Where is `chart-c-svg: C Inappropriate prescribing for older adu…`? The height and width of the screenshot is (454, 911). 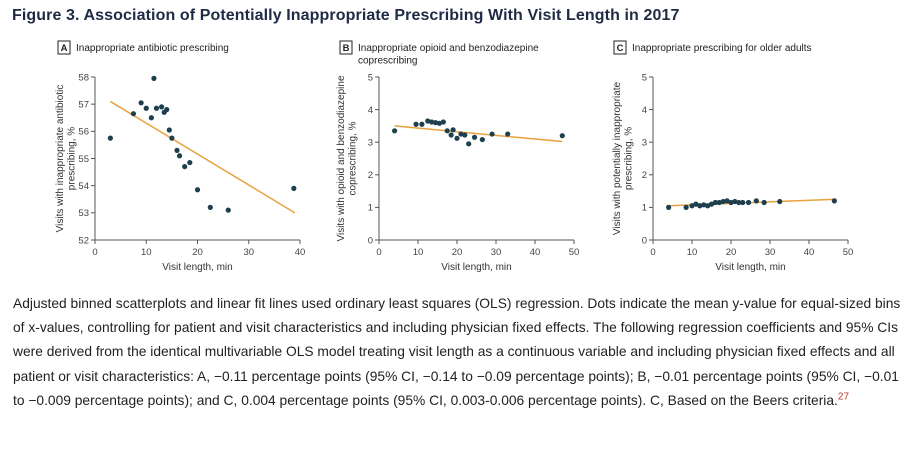
chart-c-svg: C Inappropriate prescribing for older adu… is located at coordinates (732, 156).